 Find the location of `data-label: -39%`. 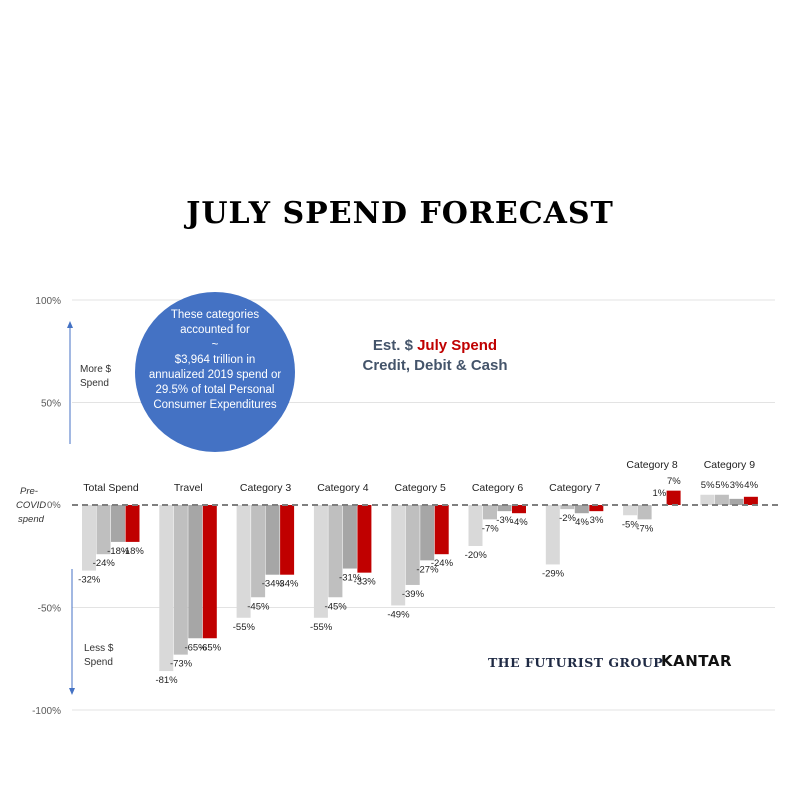

data-label: -39% is located at coordinates (413, 594).